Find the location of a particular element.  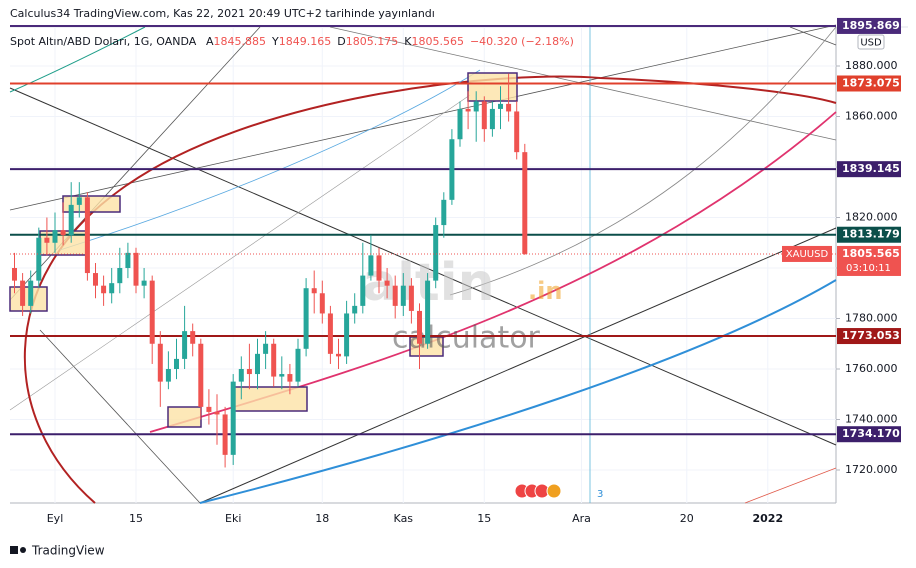

symbol-tag is located at coordinates (807, 253).